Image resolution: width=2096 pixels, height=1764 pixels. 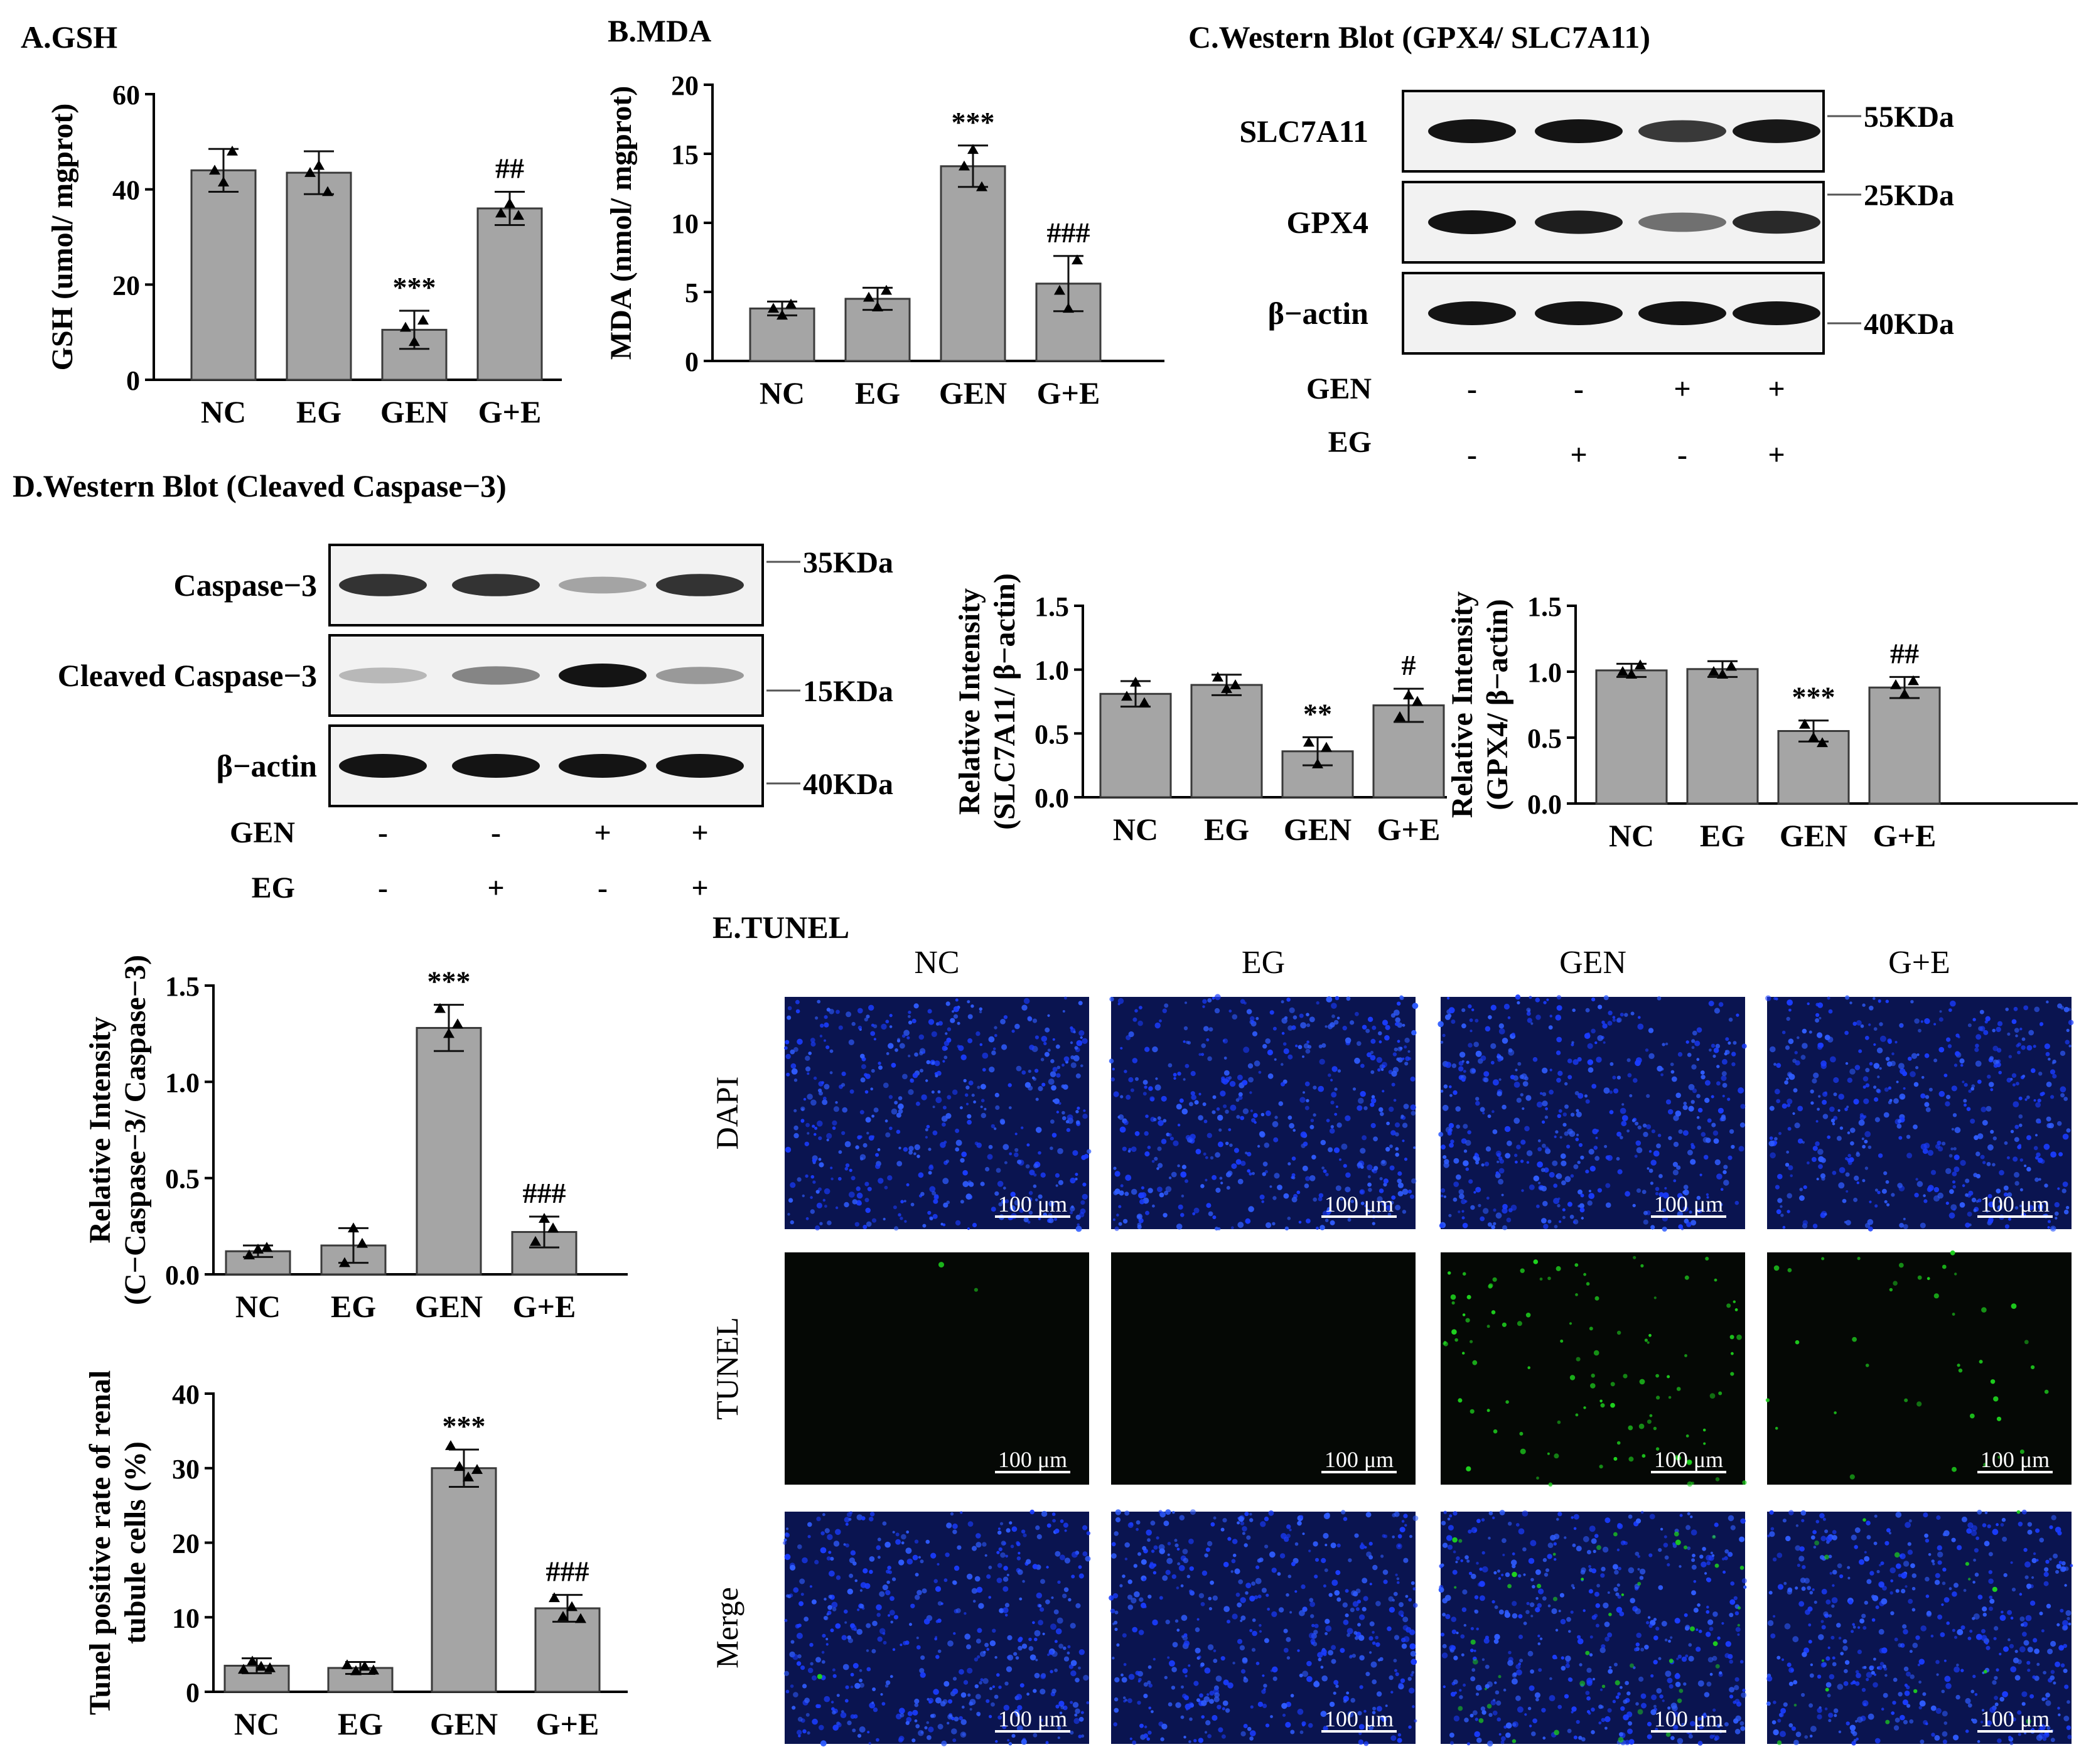 What do you see at coordinates (258, 1306) in the screenshot?
I see `caspase-x-tick-label: NC` at bounding box center [258, 1306].